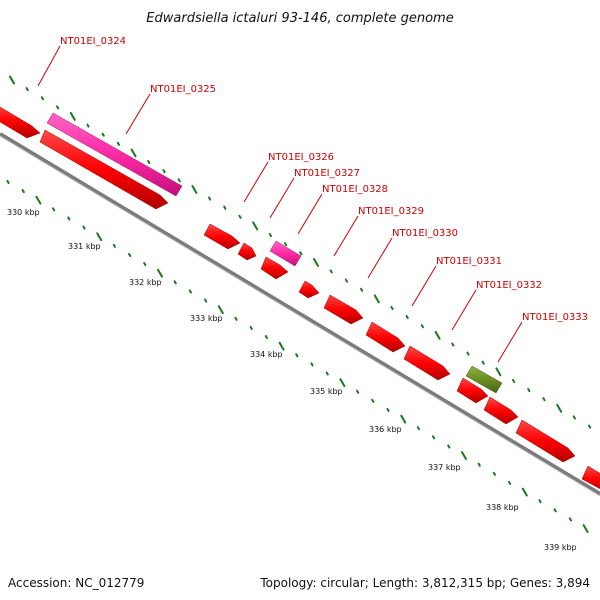 The height and width of the screenshot is (600, 600). I want to click on kbp-label: 335 kbp, so click(326, 391).